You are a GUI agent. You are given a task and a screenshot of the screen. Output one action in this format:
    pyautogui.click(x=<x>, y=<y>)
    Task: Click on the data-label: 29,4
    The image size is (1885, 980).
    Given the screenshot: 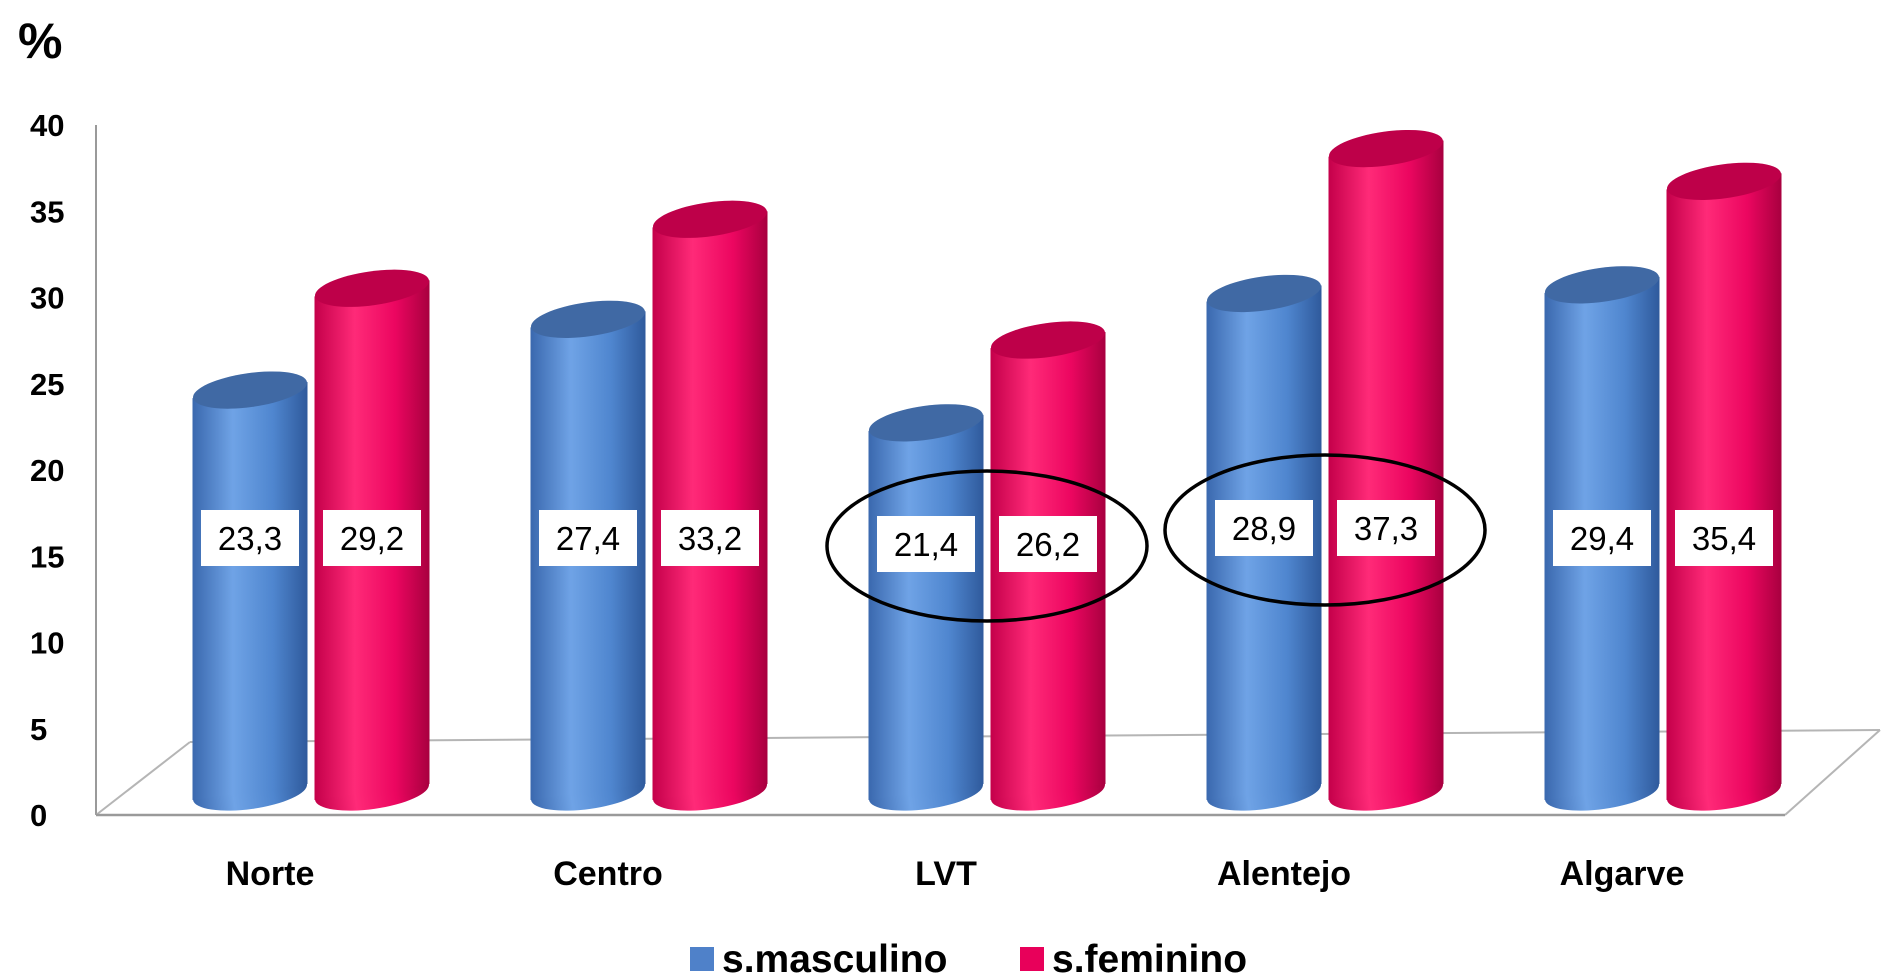 What is the action you would take?
    pyautogui.click(x=1602, y=538)
    